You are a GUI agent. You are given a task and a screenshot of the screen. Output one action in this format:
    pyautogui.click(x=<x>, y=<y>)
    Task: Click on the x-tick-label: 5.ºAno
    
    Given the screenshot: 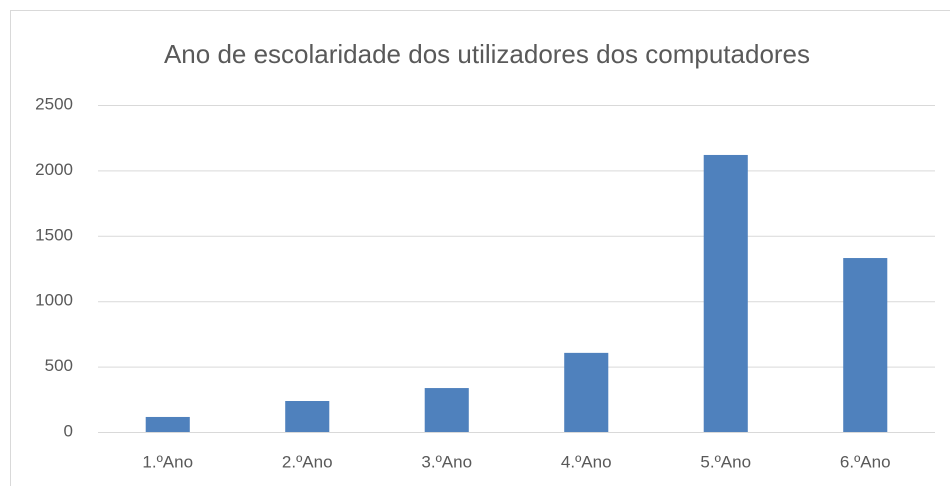 What is the action you would take?
    pyautogui.click(x=725, y=461)
    